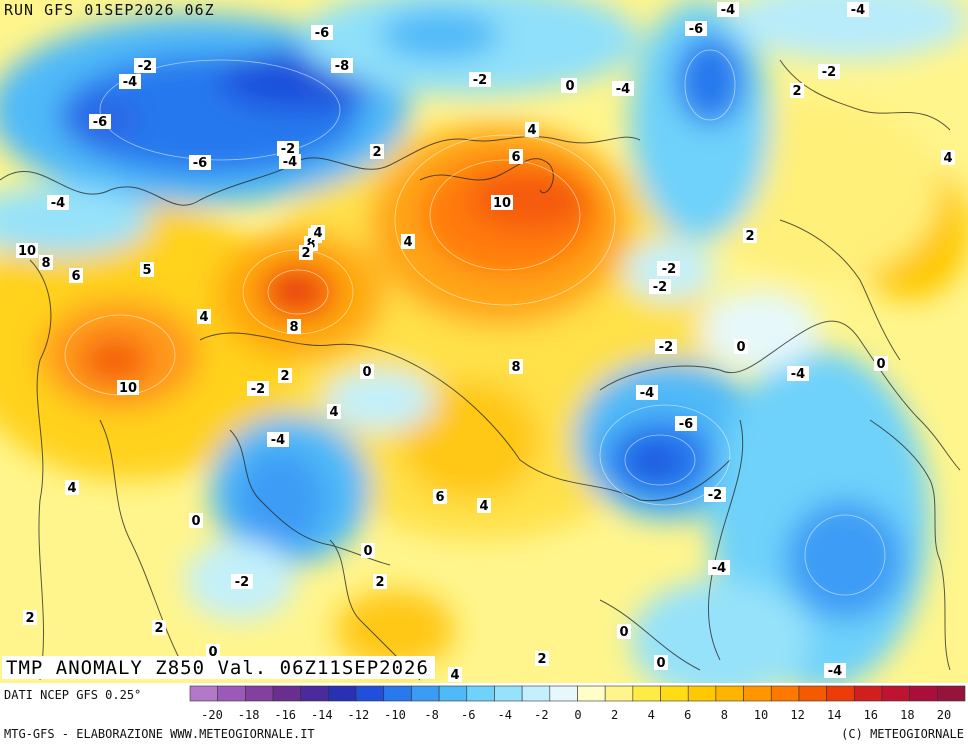 The height and width of the screenshot is (745, 968). I want to click on scale-tick-label: -12, so click(359, 715).